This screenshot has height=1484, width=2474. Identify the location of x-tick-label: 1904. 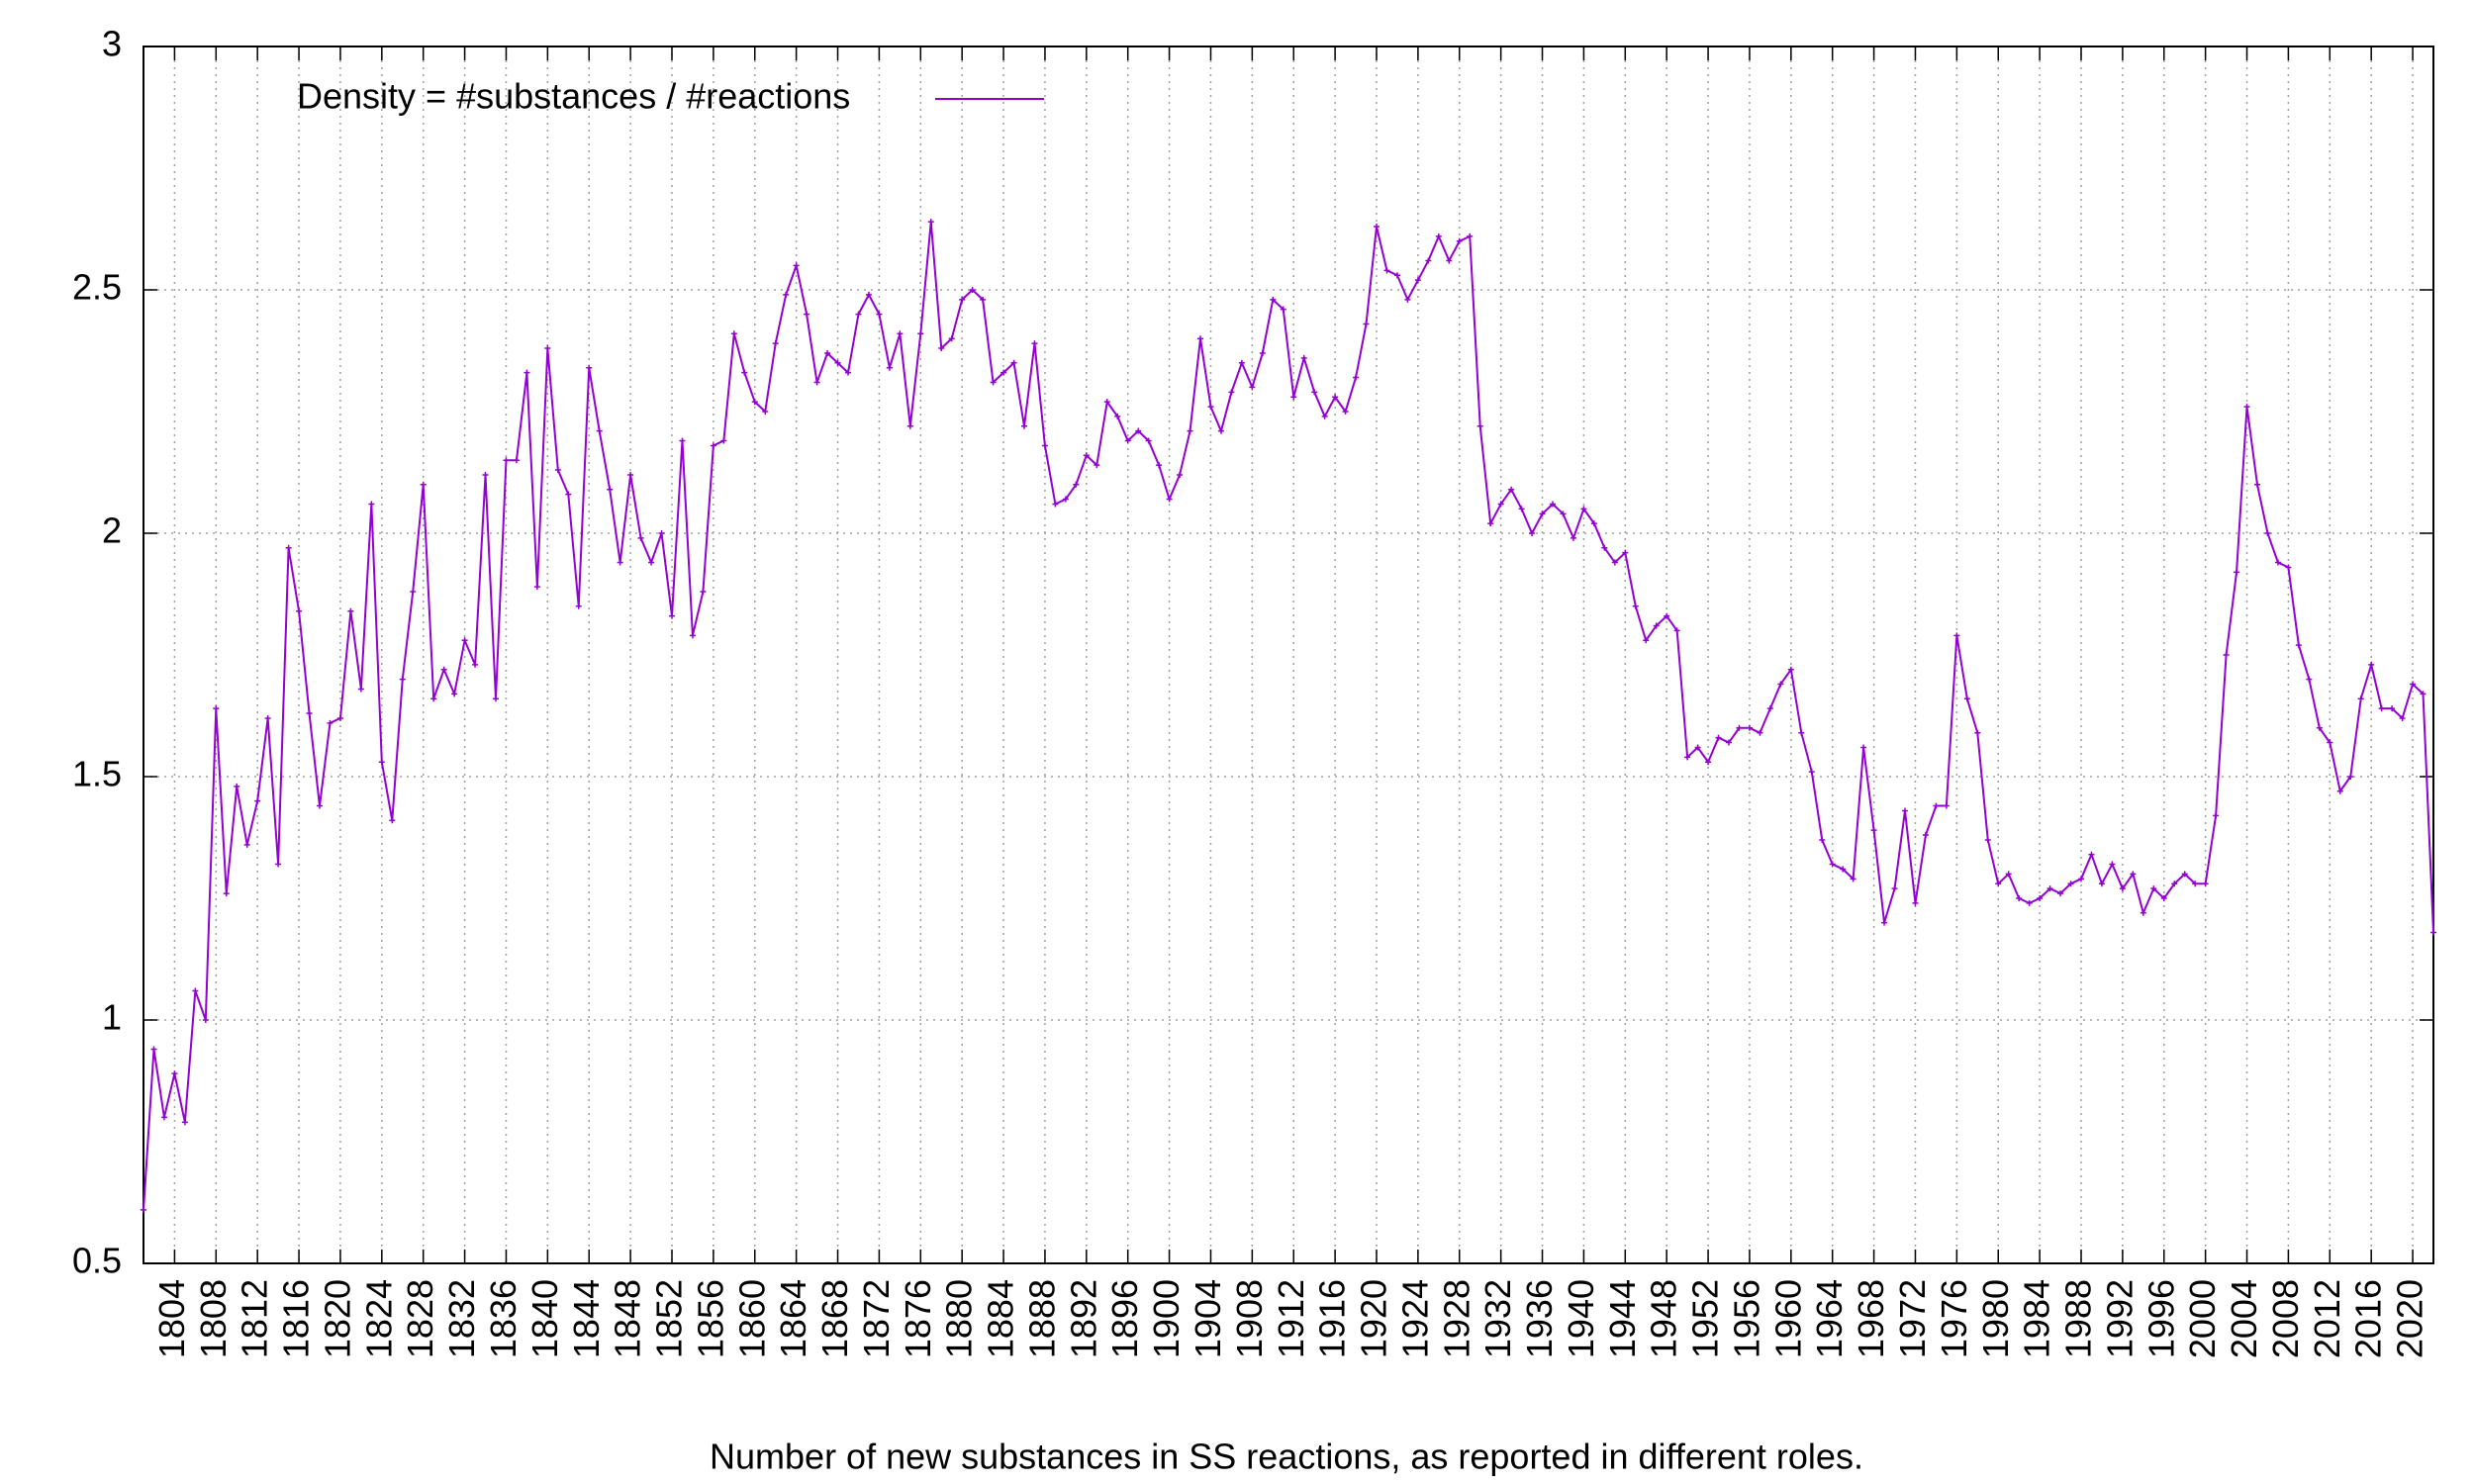
(1208, 1318).